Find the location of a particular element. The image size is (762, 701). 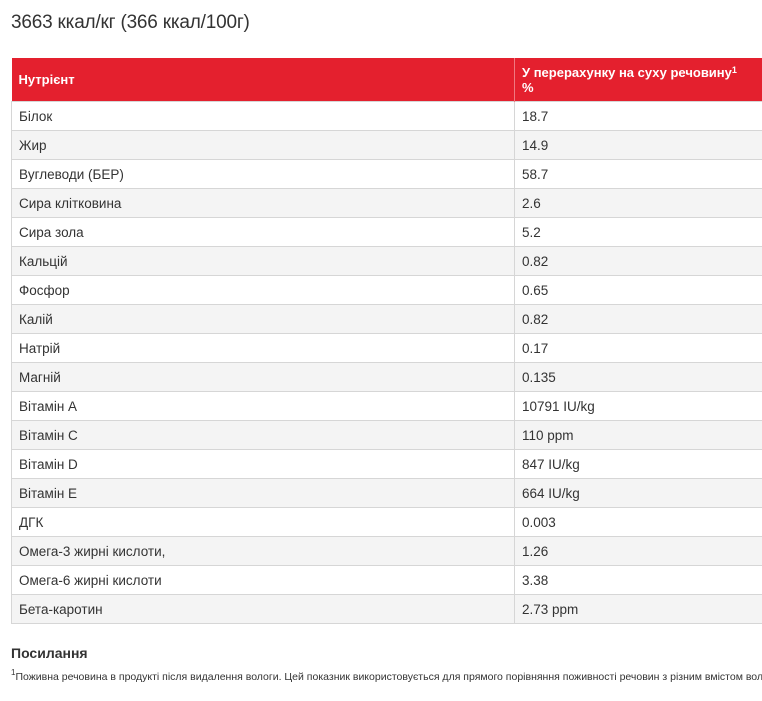

header-footnote-marker: 1 is located at coordinates (734, 69).